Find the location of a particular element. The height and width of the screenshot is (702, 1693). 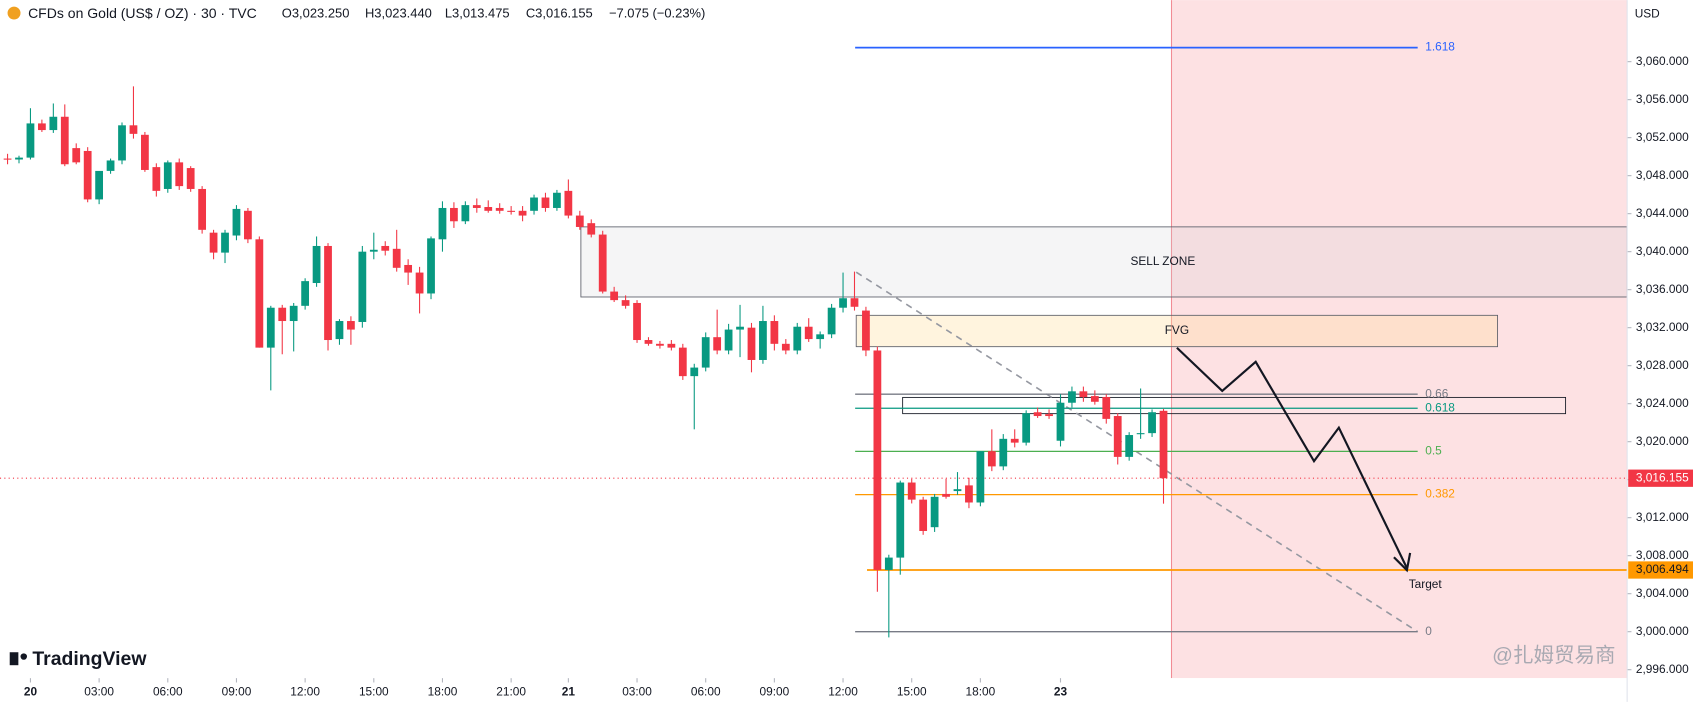

fib-label: 0.618 is located at coordinates (1440, 407).